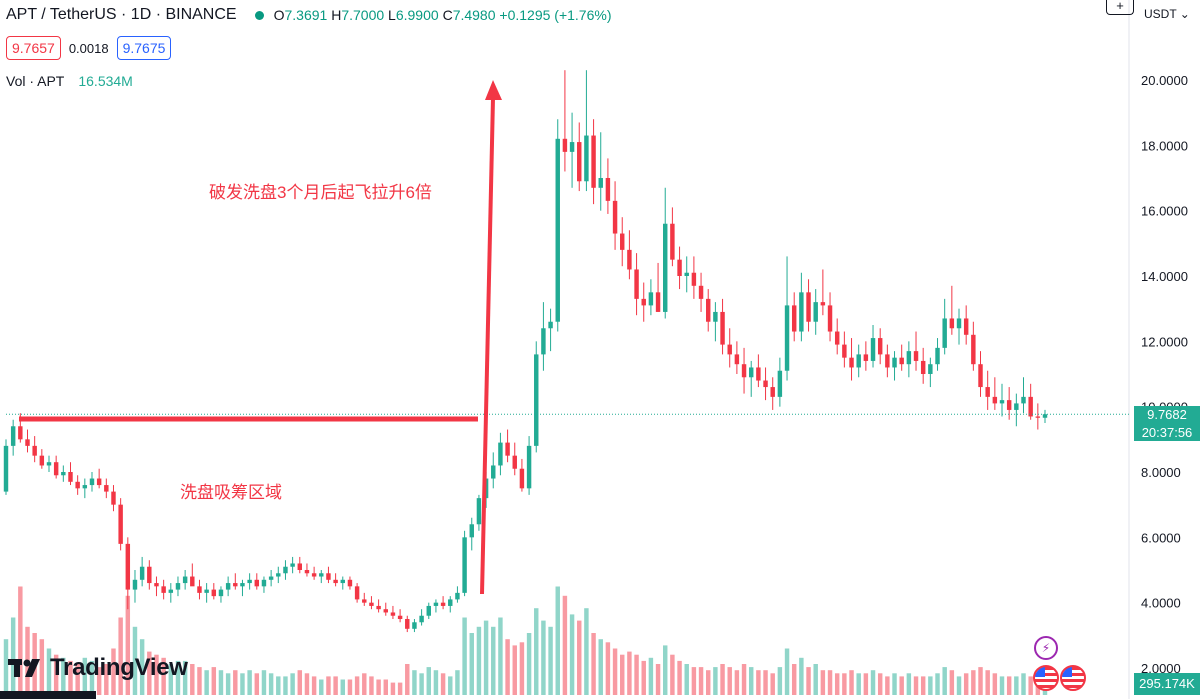  I want to click on buy-price-button: 9.7675, so click(144, 48).